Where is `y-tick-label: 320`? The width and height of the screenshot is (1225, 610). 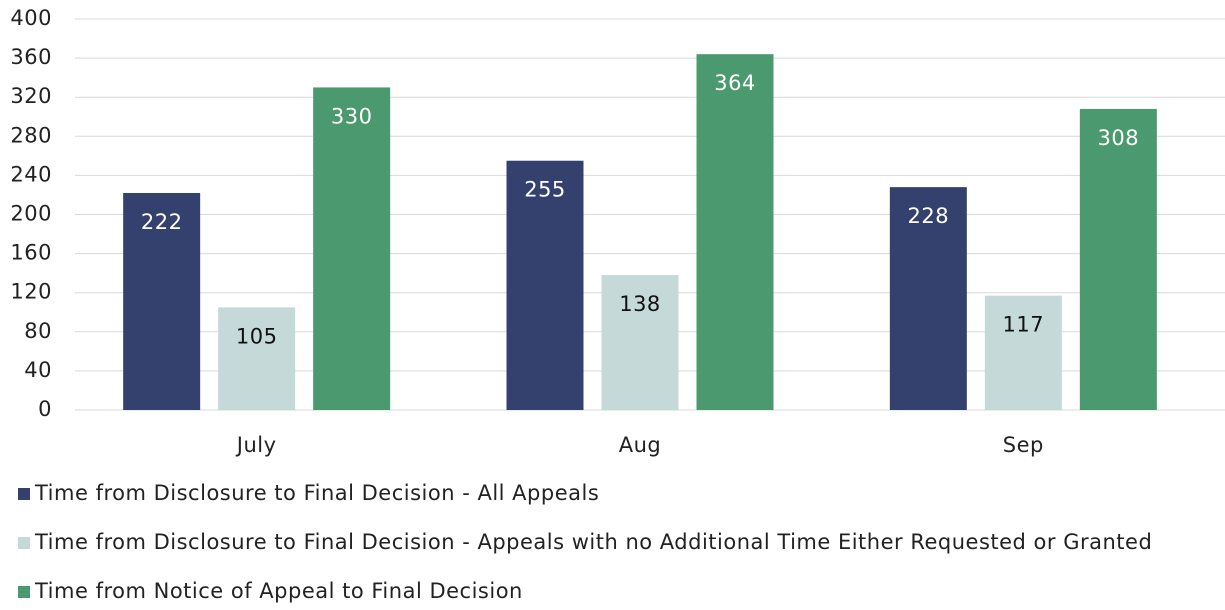 y-tick-label: 320 is located at coordinates (31, 96).